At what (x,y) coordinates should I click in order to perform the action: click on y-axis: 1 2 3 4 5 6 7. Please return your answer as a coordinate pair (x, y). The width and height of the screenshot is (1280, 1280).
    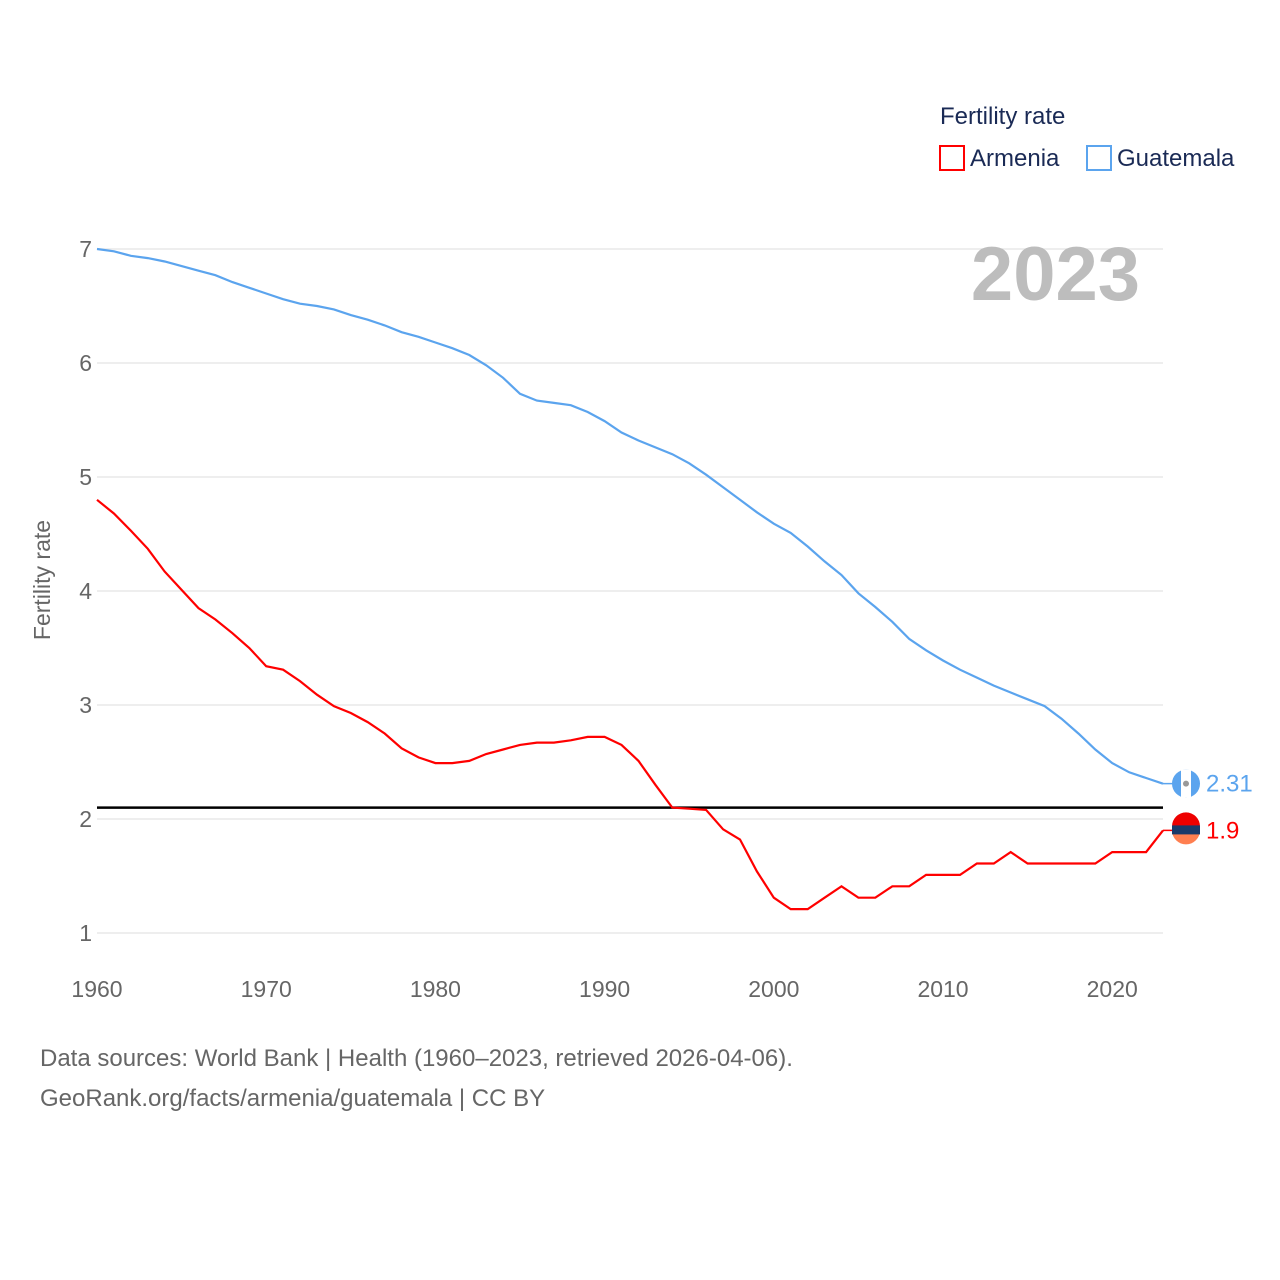
    Looking at the image, I should click on (85, 591).